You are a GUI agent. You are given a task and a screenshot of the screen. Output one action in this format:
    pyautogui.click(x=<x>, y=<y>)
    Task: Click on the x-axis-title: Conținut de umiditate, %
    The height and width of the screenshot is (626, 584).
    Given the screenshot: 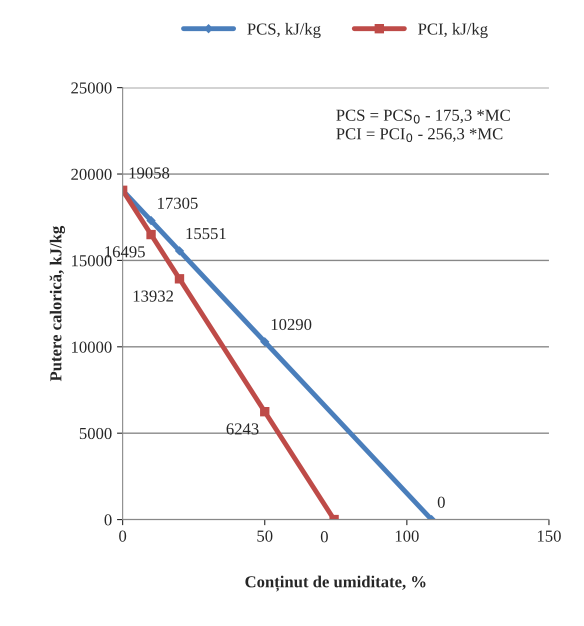 What is the action you would take?
    pyautogui.click(x=335, y=584)
    